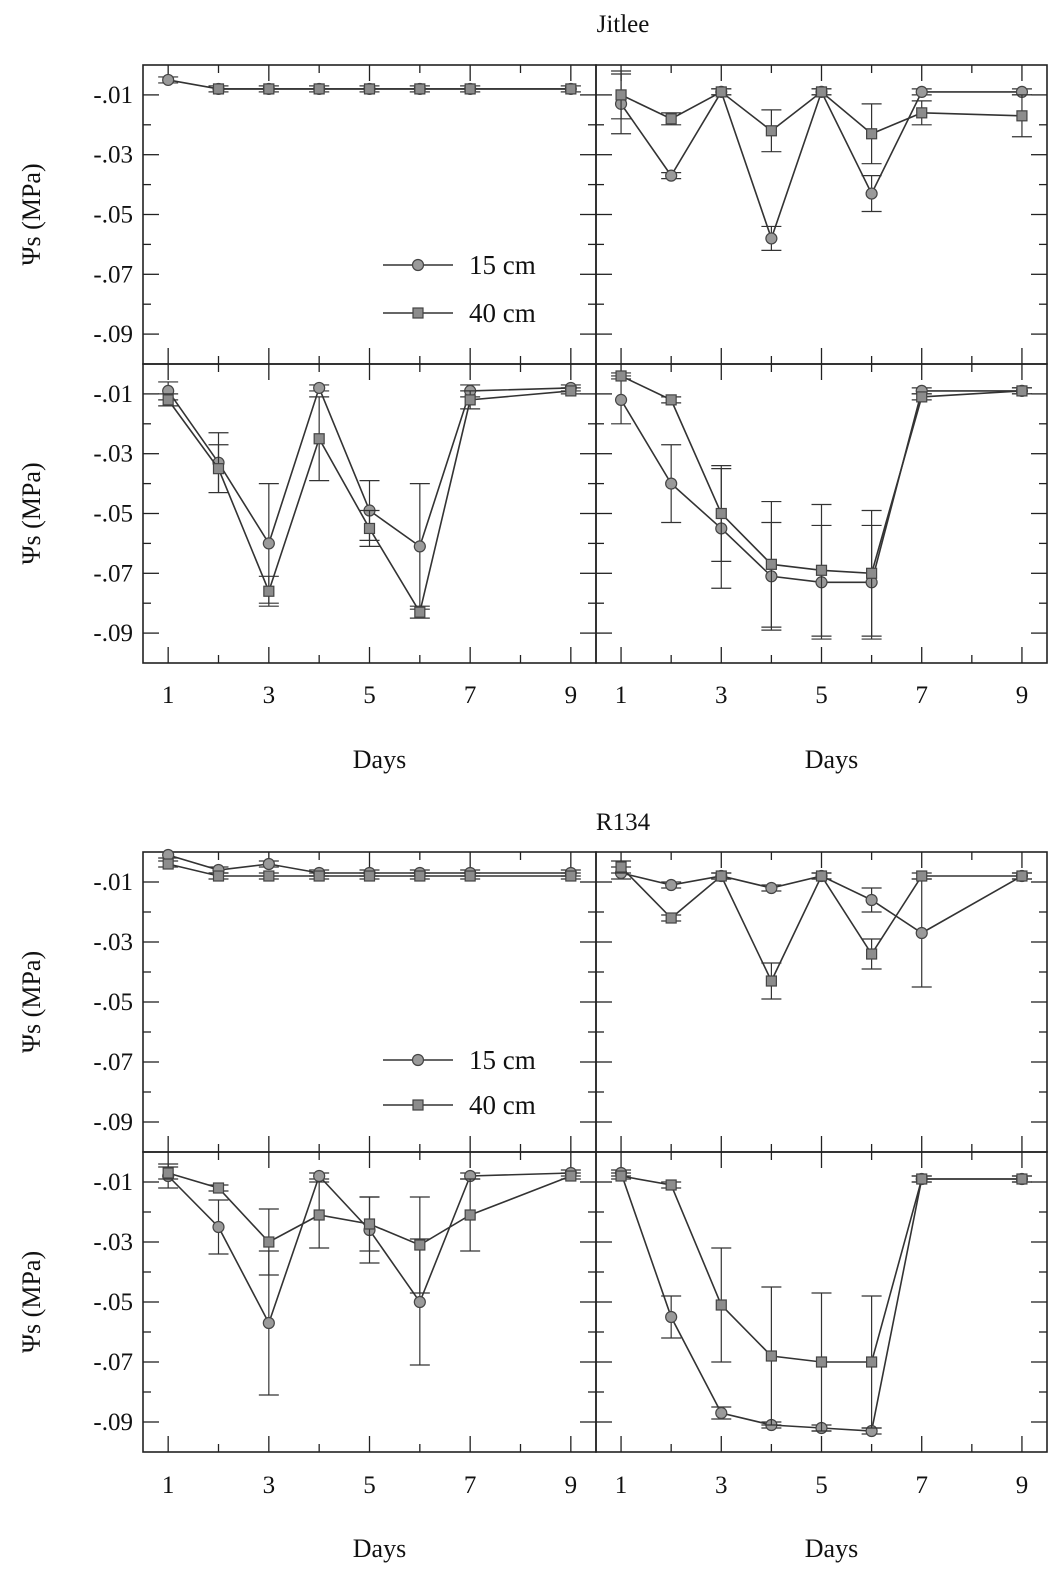  Describe the element at coordinates (821, 1357) in the screenshot. I see `panel-4: 1 3 5 7 9 Days` at that location.